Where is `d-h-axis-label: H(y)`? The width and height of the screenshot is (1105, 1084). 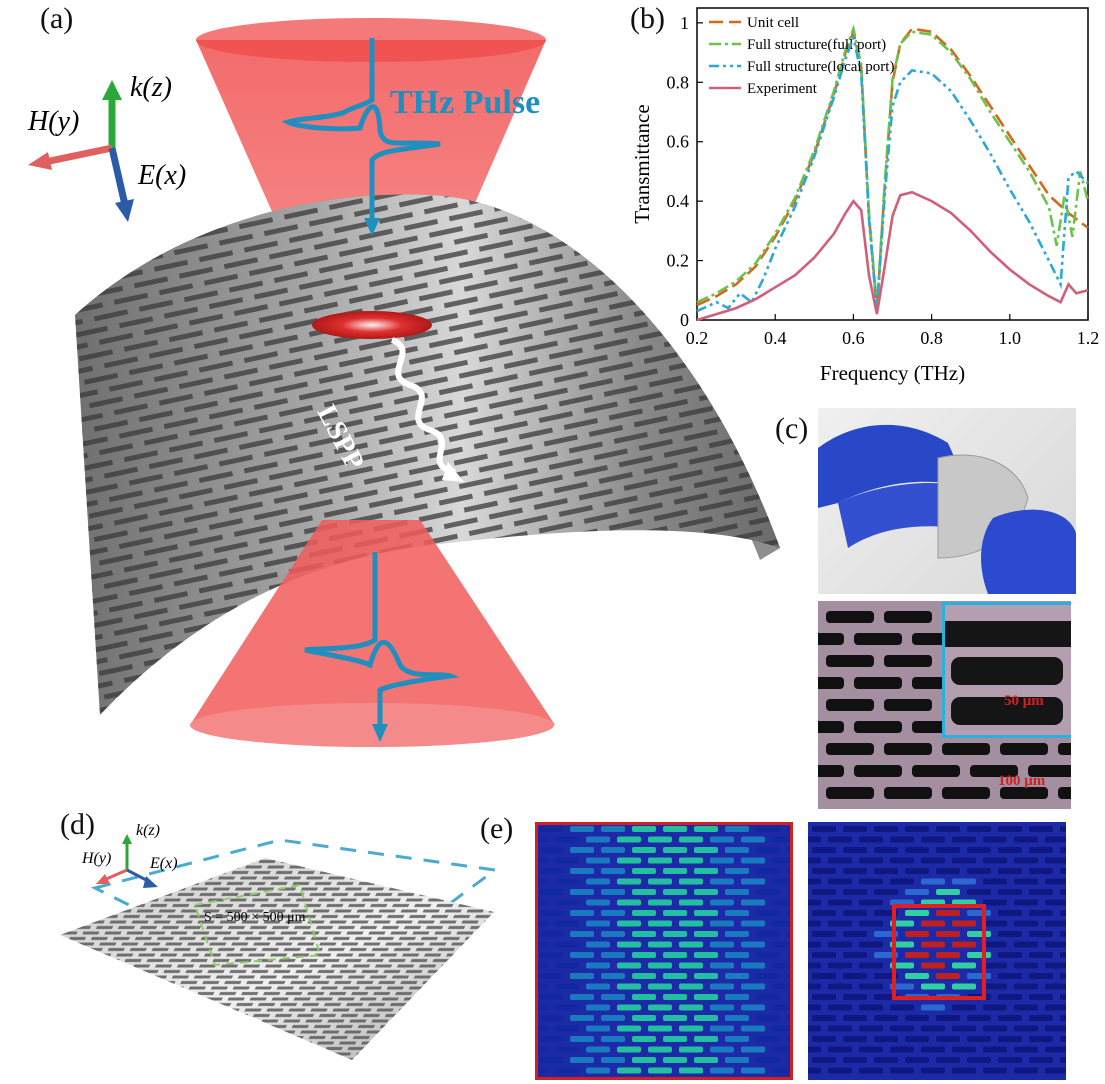 d-h-axis-label: H(y) is located at coordinates (97, 858).